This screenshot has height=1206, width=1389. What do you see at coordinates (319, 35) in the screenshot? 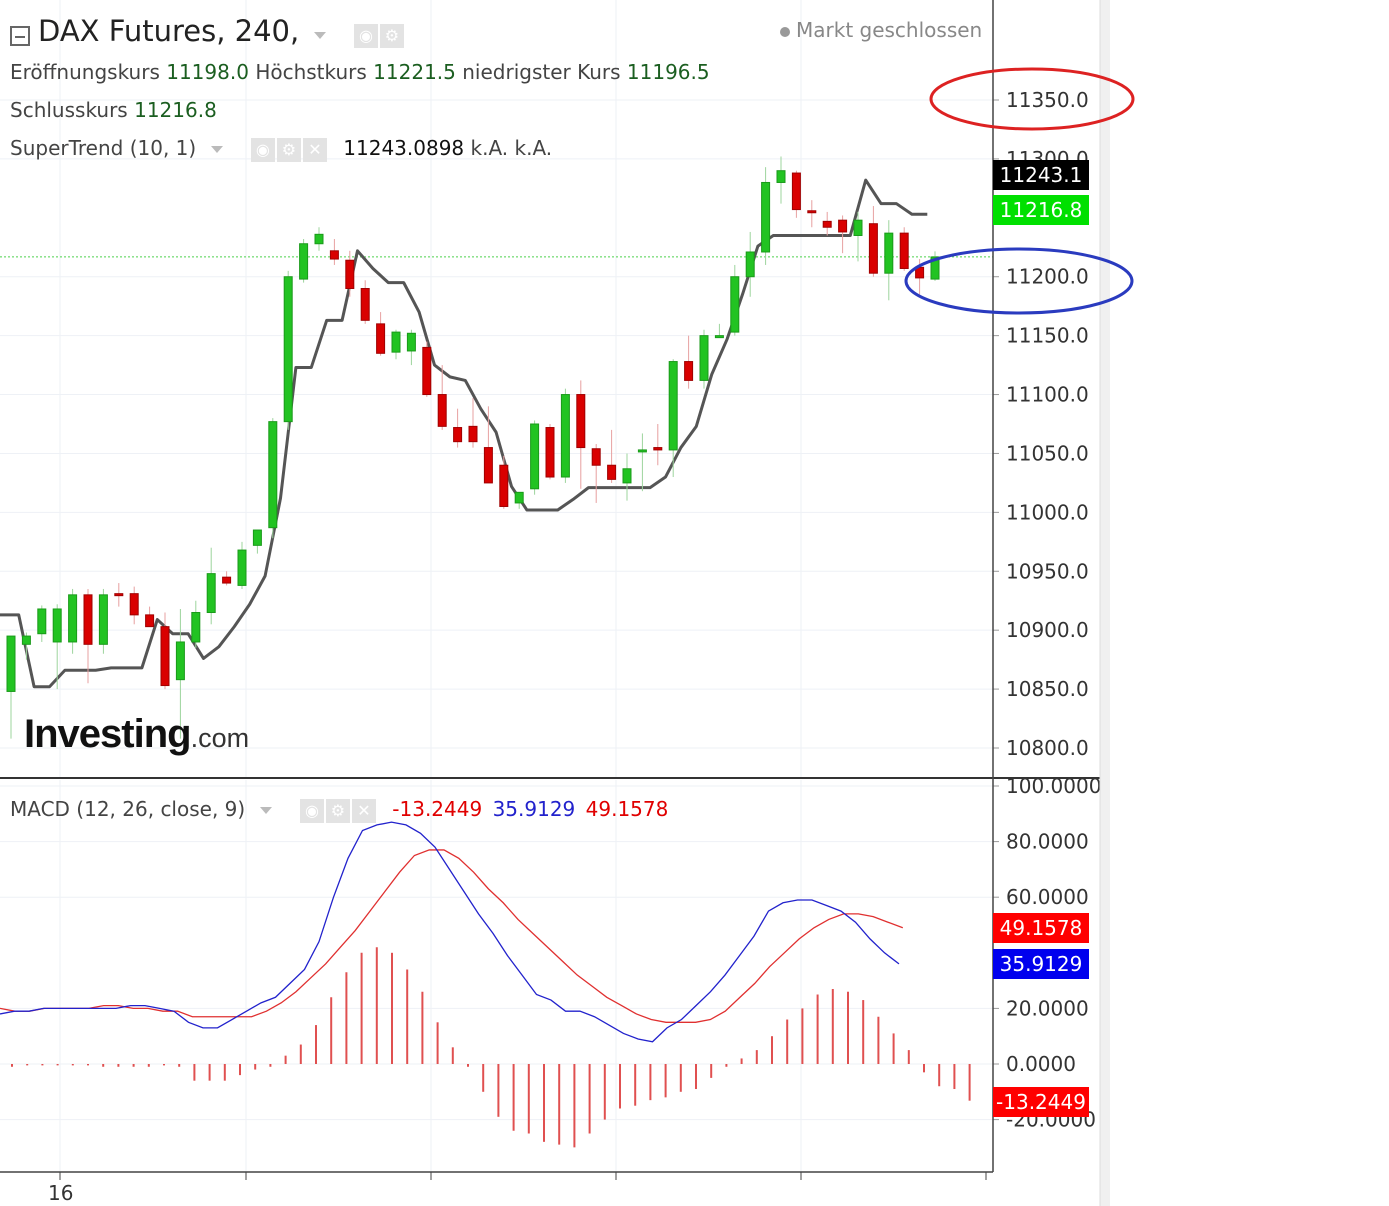
I see `title-dropdown-icon` at bounding box center [319, 35].